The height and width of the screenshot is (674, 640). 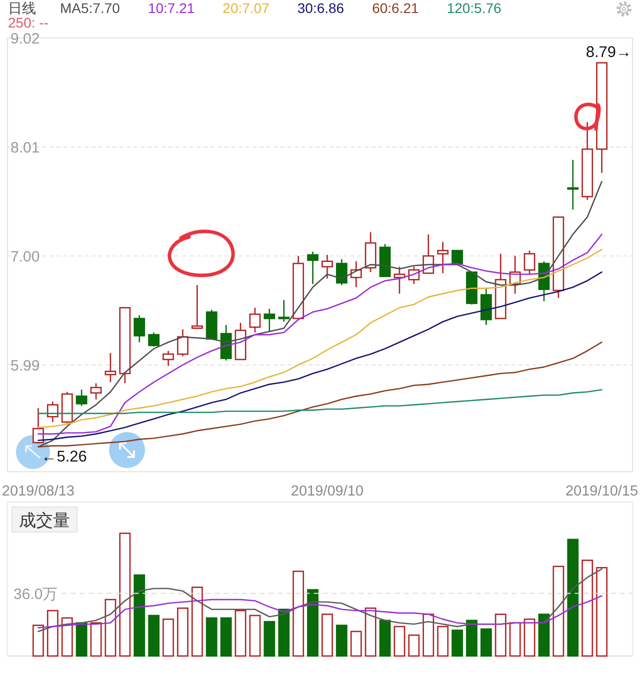 I want to click on legend-label: 250: --, so click(x=28, y=22).